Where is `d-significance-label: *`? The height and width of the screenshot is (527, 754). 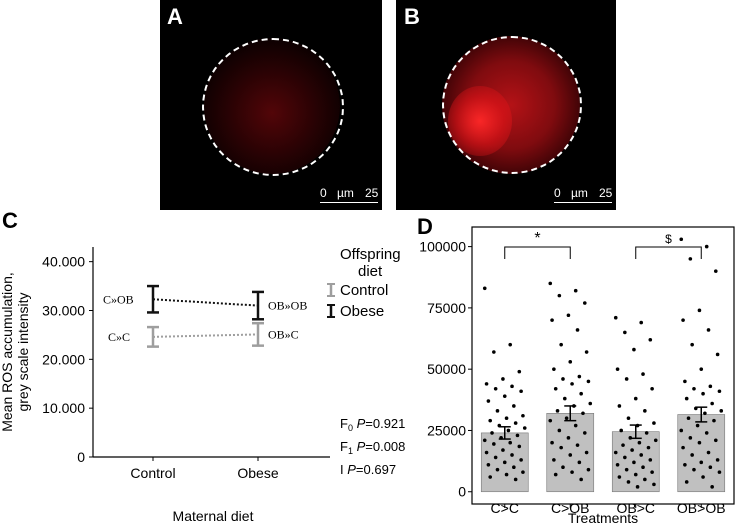 d-significance-label: * is located at coordinates (537, 238).